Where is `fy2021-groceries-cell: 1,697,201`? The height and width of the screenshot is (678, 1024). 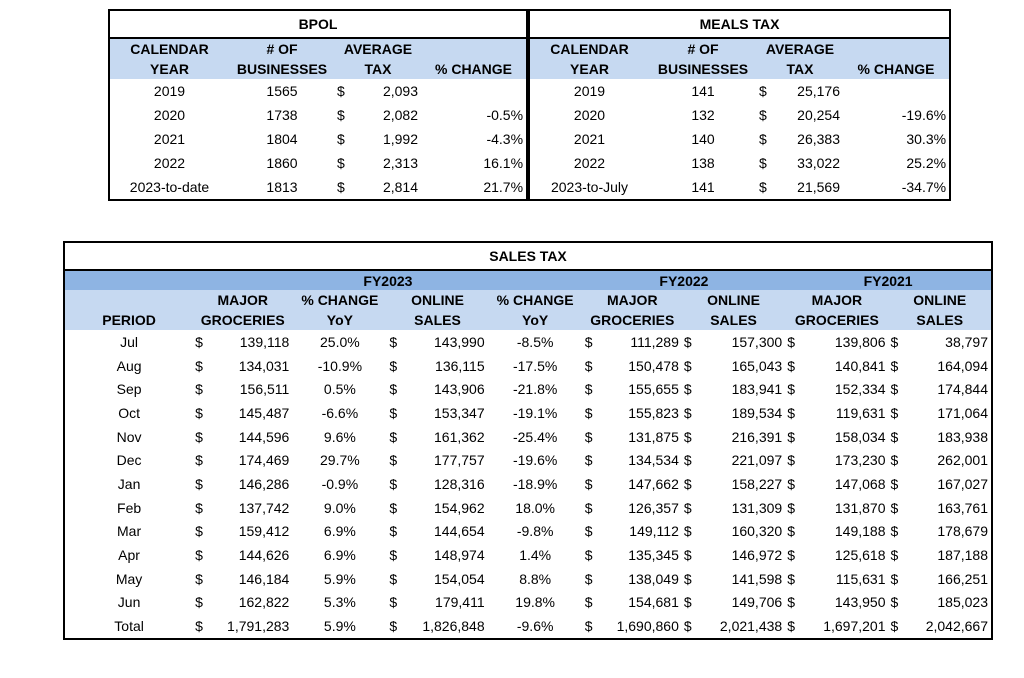 fy2021-groceries-cell: 1,697,201 is located at coordinates (854, 626).